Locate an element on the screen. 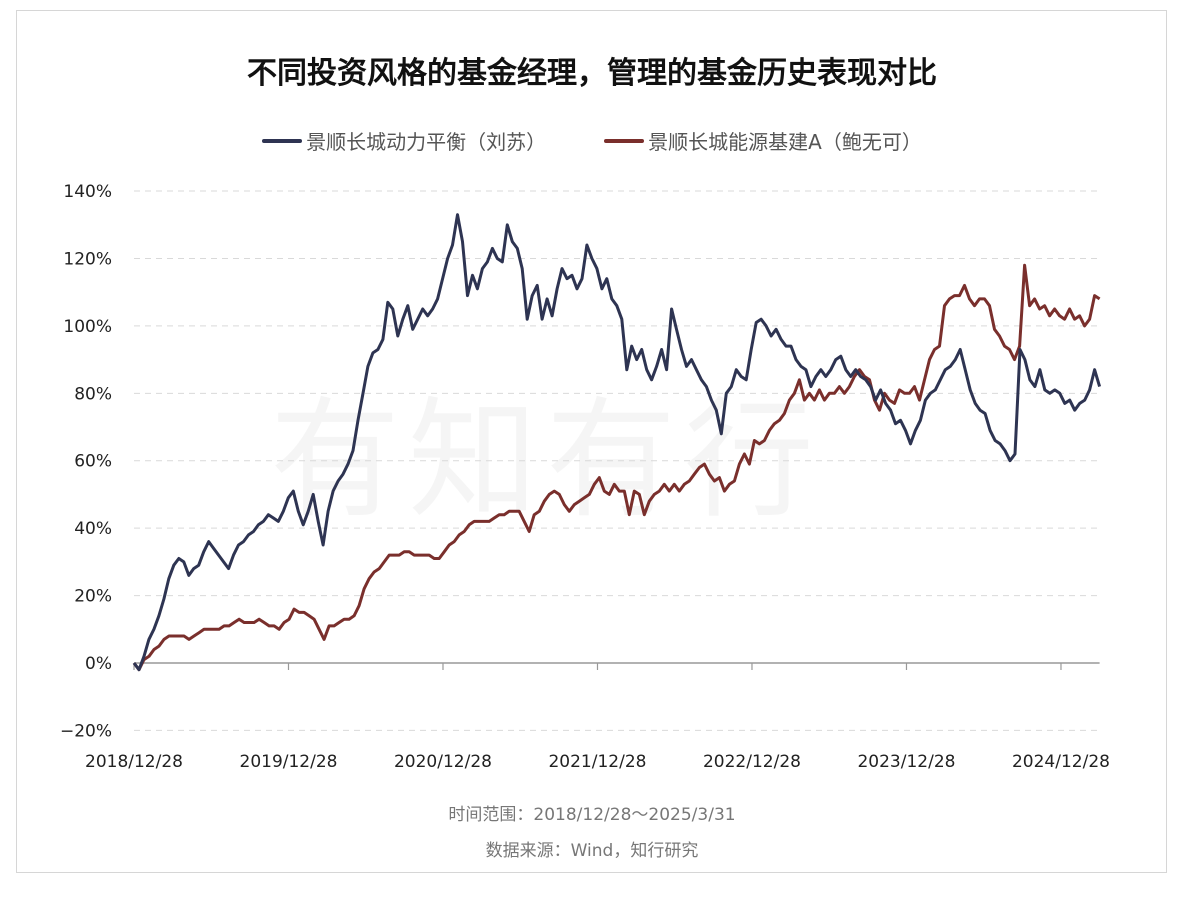 The height and width of the screenshot is (900, 1184). x-tick-label: 2020/12/28 is located at coordinates (443, 762).